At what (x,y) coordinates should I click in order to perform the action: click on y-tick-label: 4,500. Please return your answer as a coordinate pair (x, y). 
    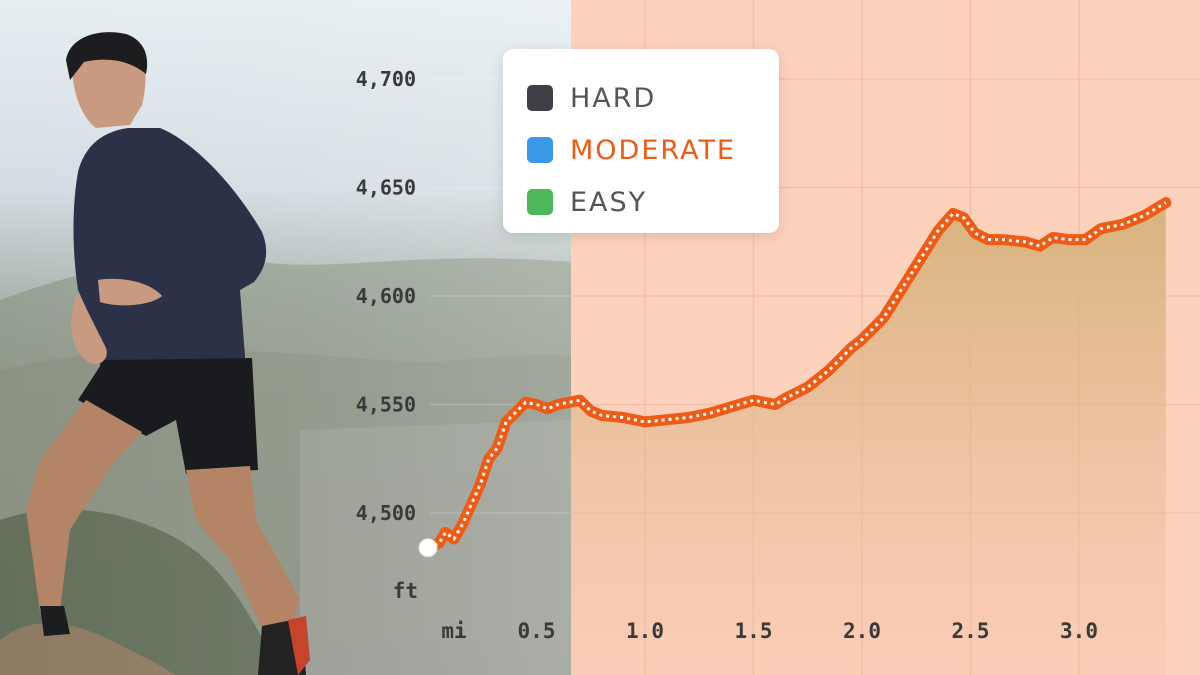
    Looking at the image, I should click on (386, 513).